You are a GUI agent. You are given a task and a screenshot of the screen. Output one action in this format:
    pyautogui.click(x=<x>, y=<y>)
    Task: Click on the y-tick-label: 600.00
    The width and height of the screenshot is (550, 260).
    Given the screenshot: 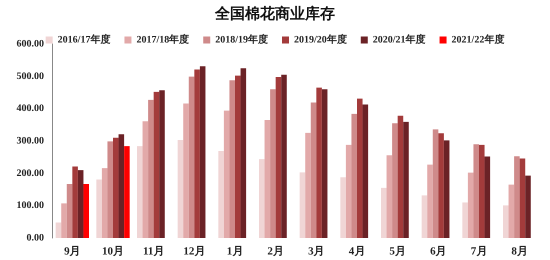 What is the action you would take?
    pyautogui.click(x=30, y=44)
    